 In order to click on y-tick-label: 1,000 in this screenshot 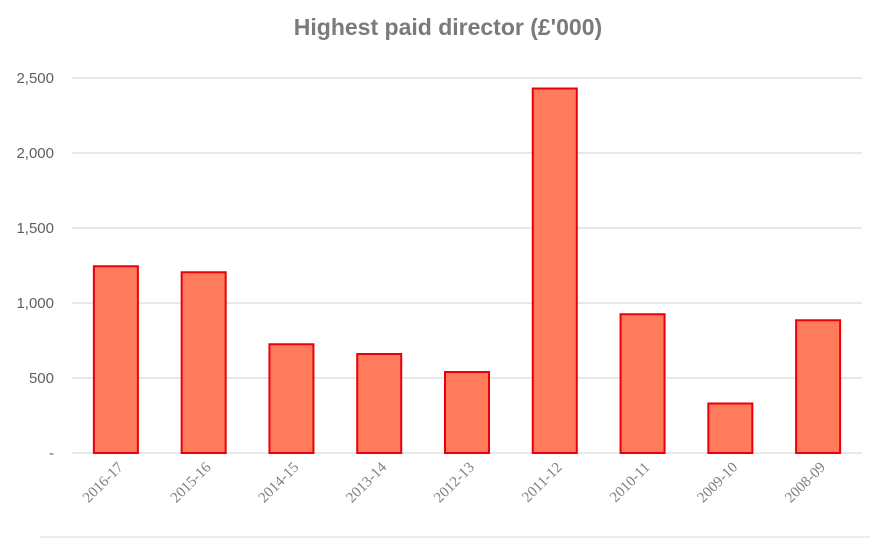, I will do `click(35, 303)`.